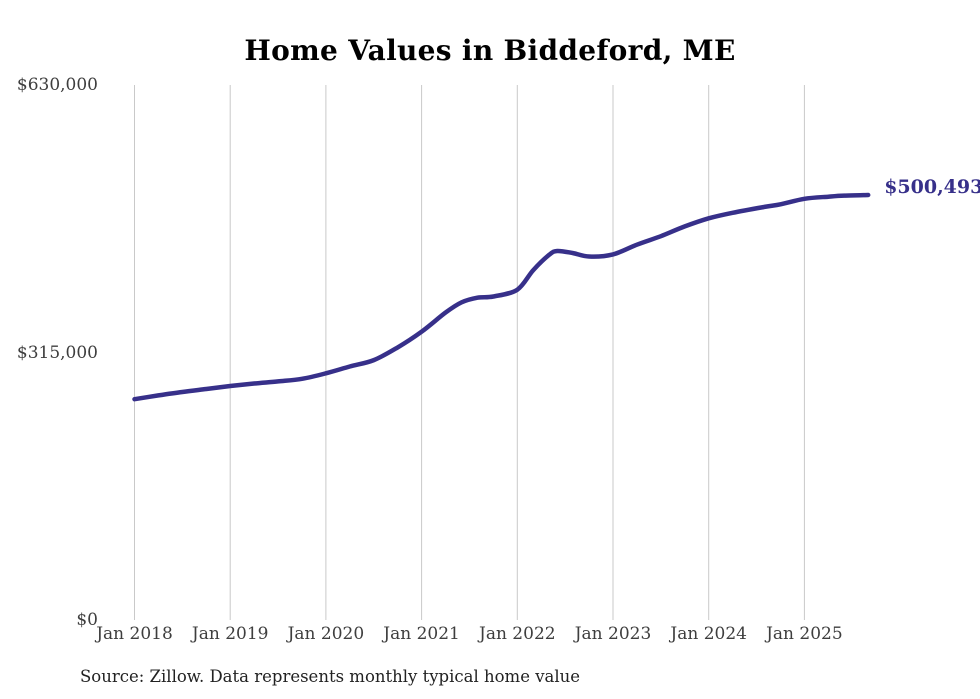 The width and height of the screenshot is (980, 699). Describe the element at coordinates (57, 352) in the screenshot. I see `y-tick-315000: $315,000` at that location.